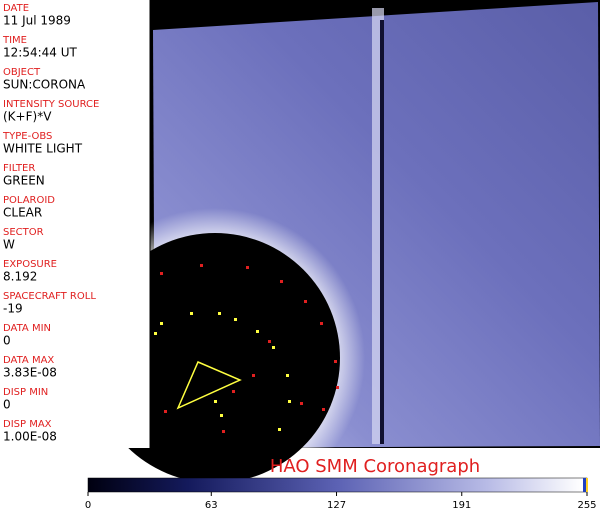  Describe the element at coordinates (37, 21) in the screenshot. I see `field-value: 11 Jul 1989` at that location.